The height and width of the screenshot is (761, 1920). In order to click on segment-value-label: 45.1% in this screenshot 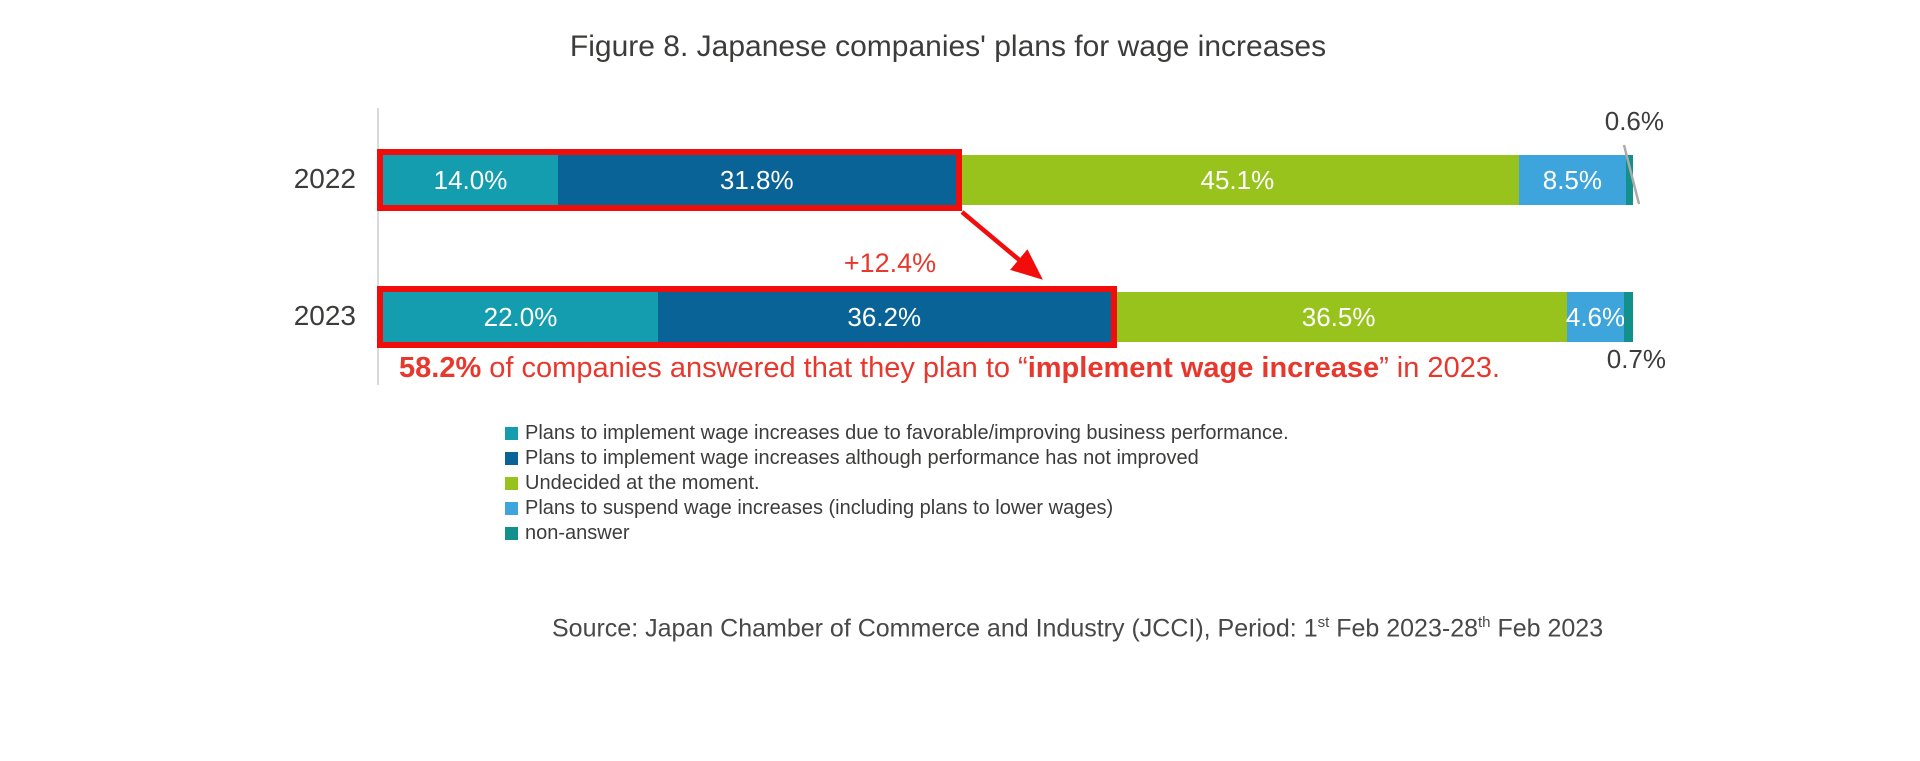, I will do `click(1237, 179)`.